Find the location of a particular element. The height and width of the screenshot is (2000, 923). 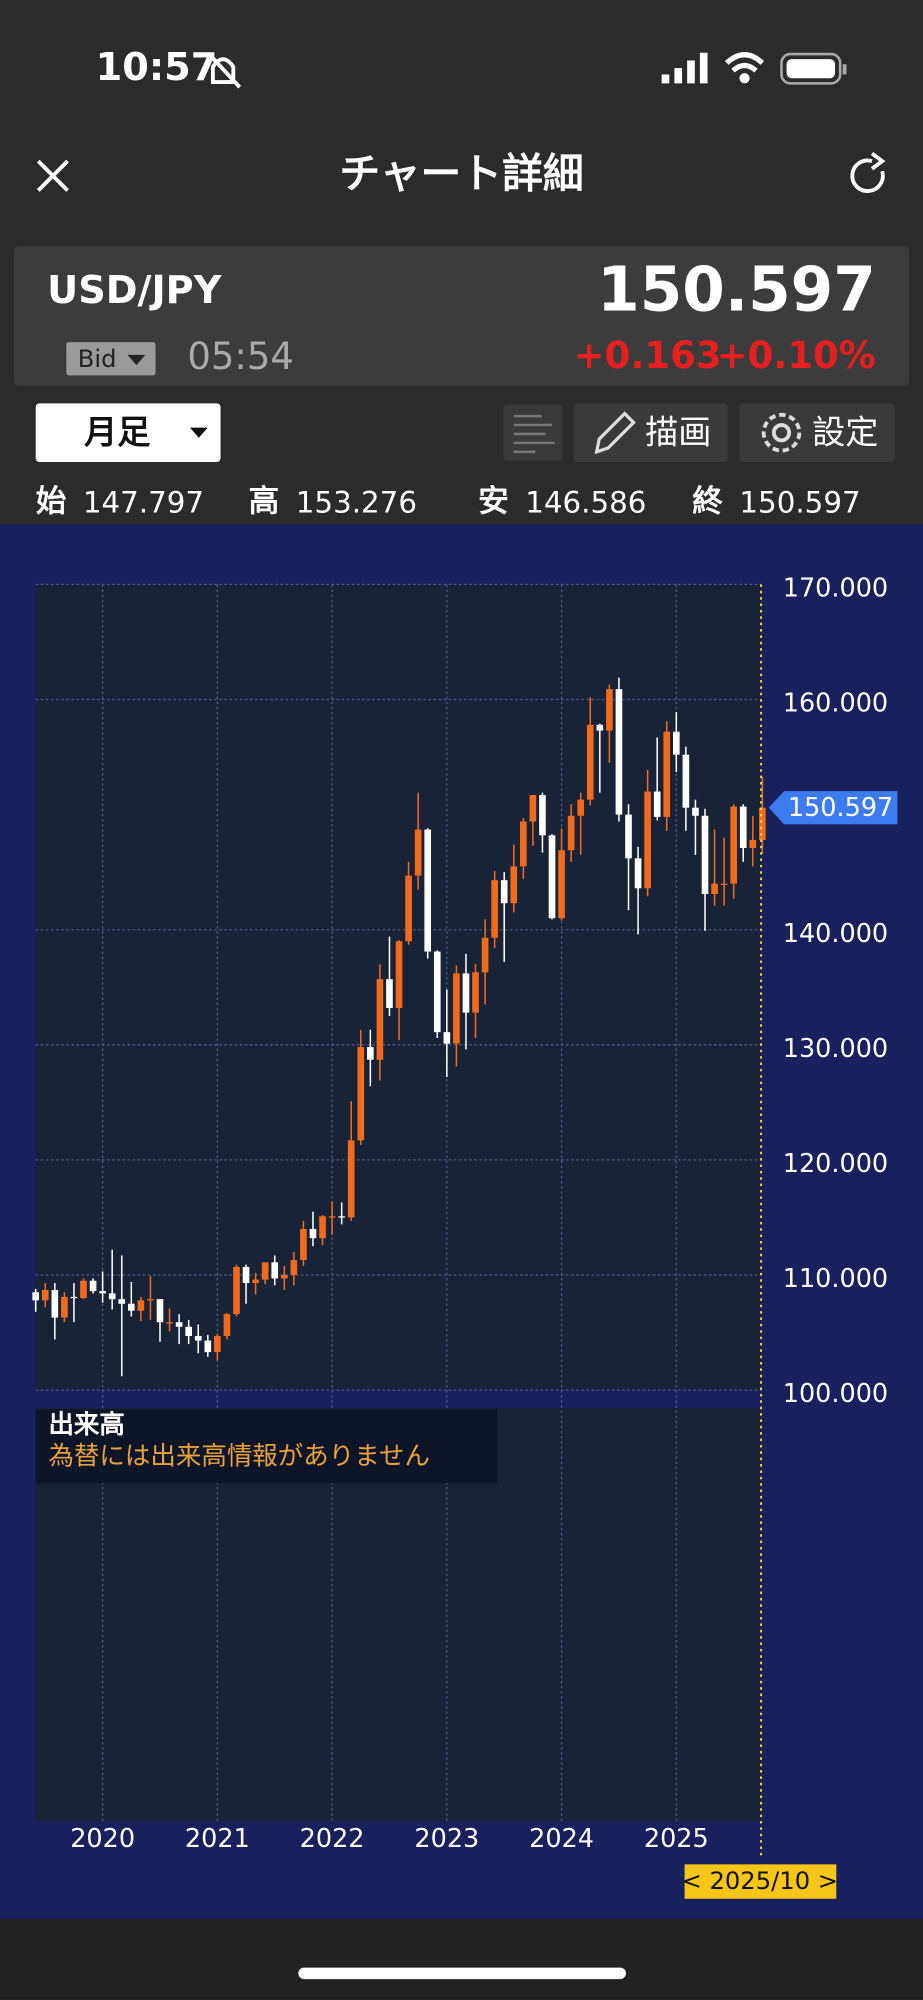

x-tick-label: 2020 is located at coordinates (102, 1839).